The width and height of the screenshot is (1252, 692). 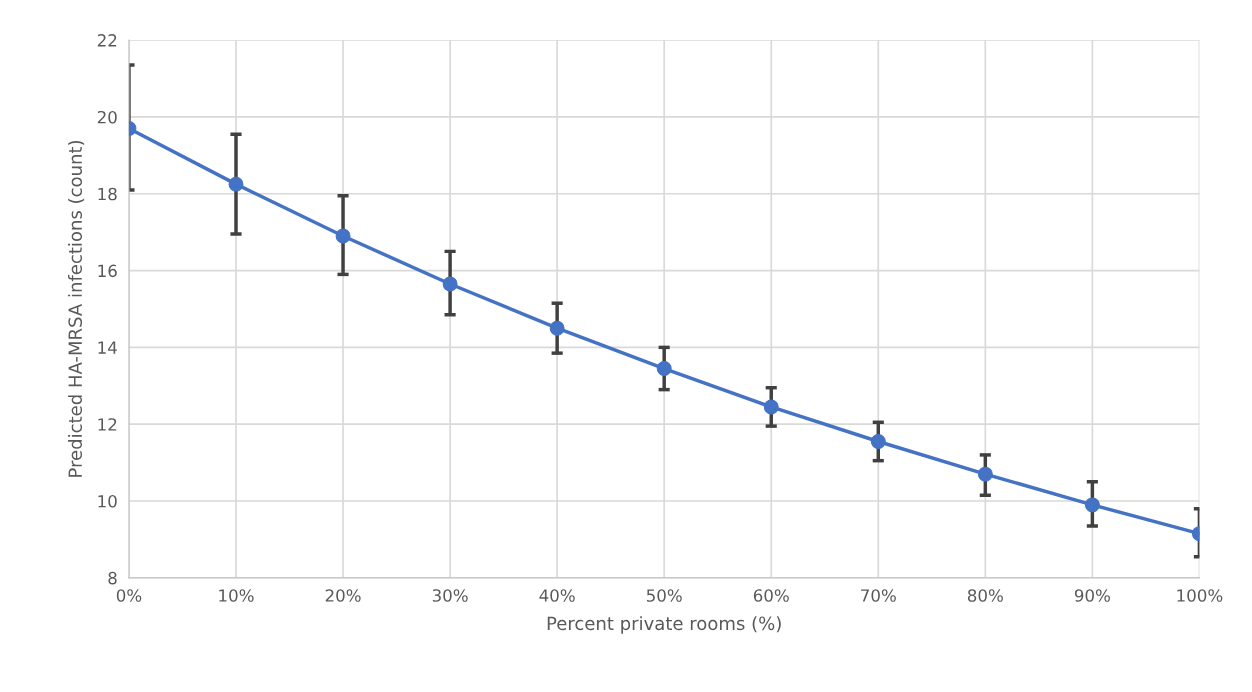 I want to click on y-tick-label: 20, so click(x=107, y=117).